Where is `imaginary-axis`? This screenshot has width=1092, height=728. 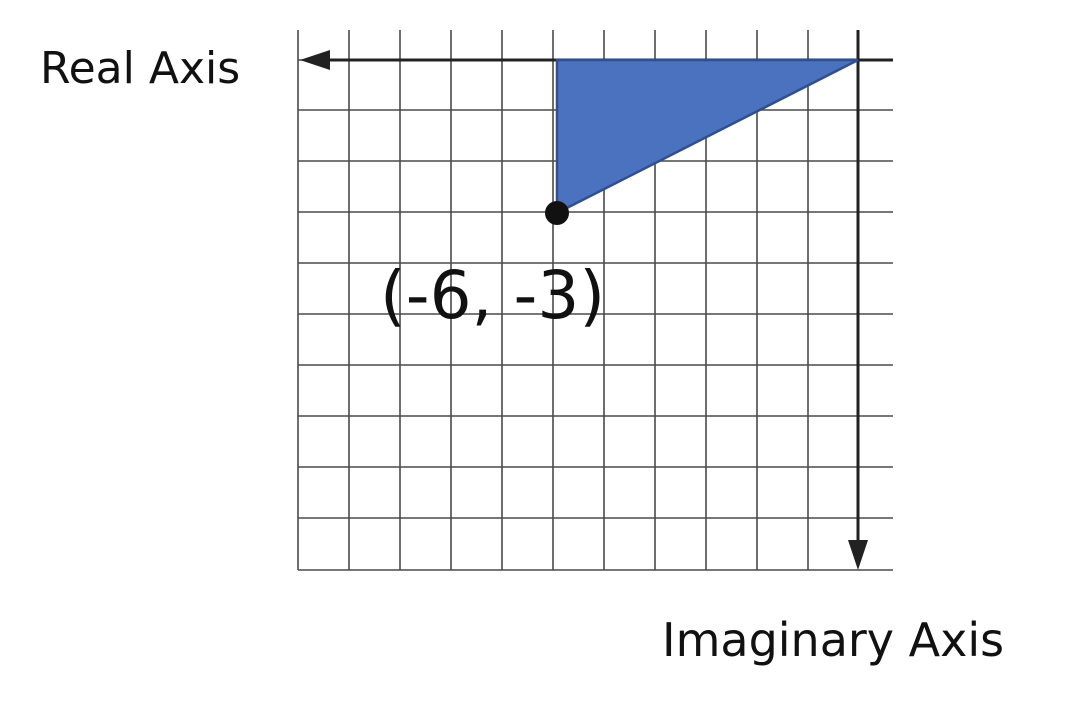
imaginary-axis is located at coordinates (858, 300).